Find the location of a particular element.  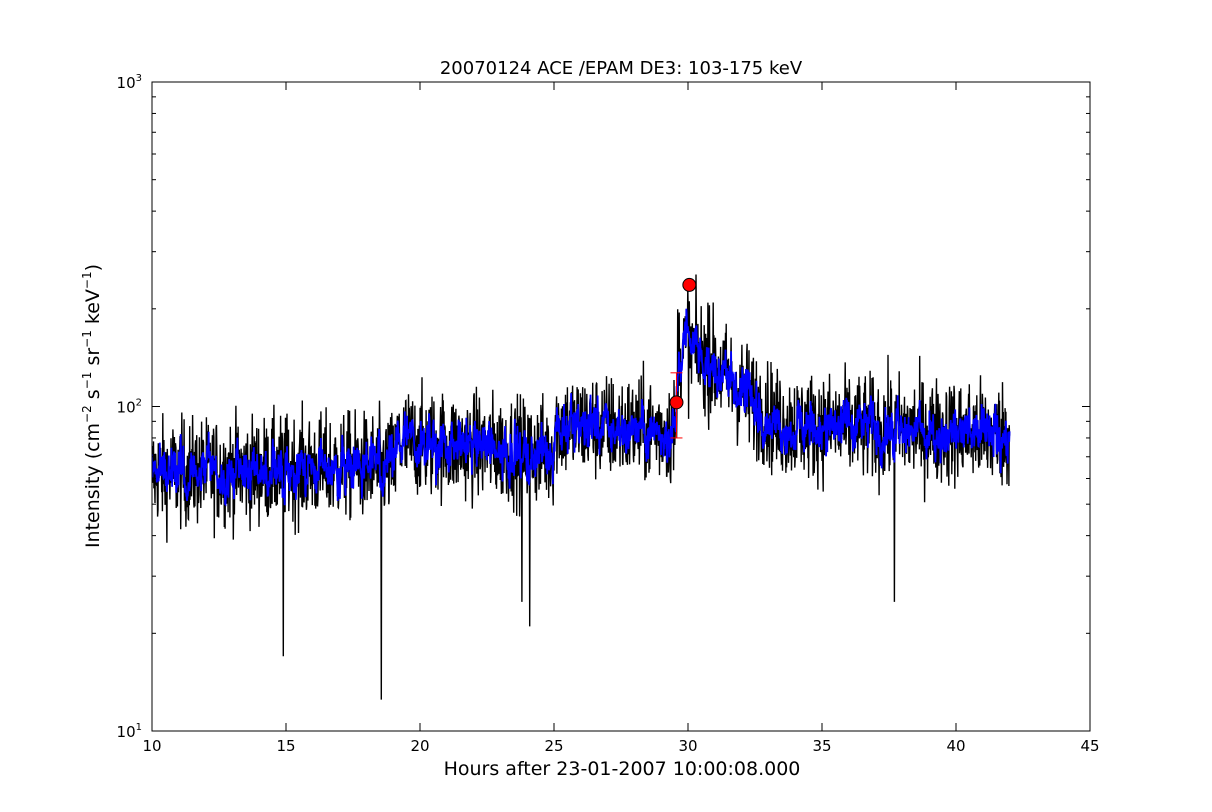

y-tick-label: 10¹ is located at coordinates (129, 731).